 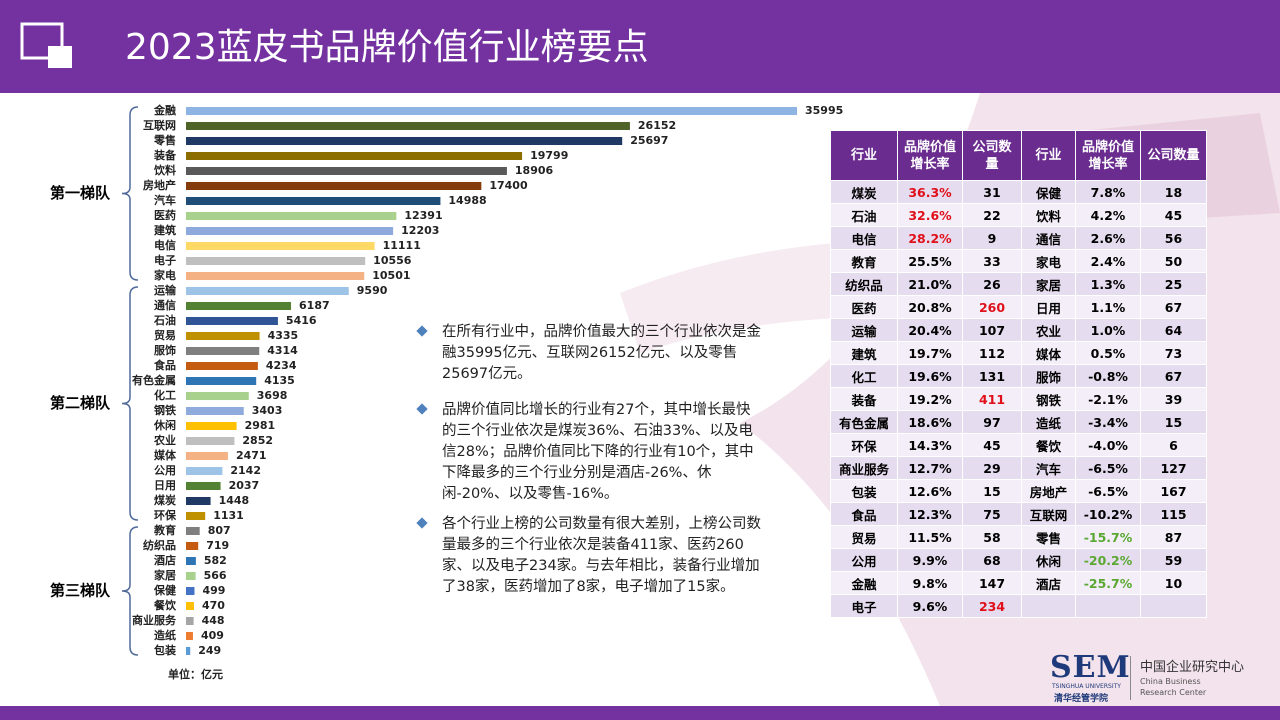 What do you see at coordinates (1018, 284) in the screenshot?
I see `table-row: 纺织品 21.0% 26 家居 1.3% 25` at bounding box center [1018, 284].